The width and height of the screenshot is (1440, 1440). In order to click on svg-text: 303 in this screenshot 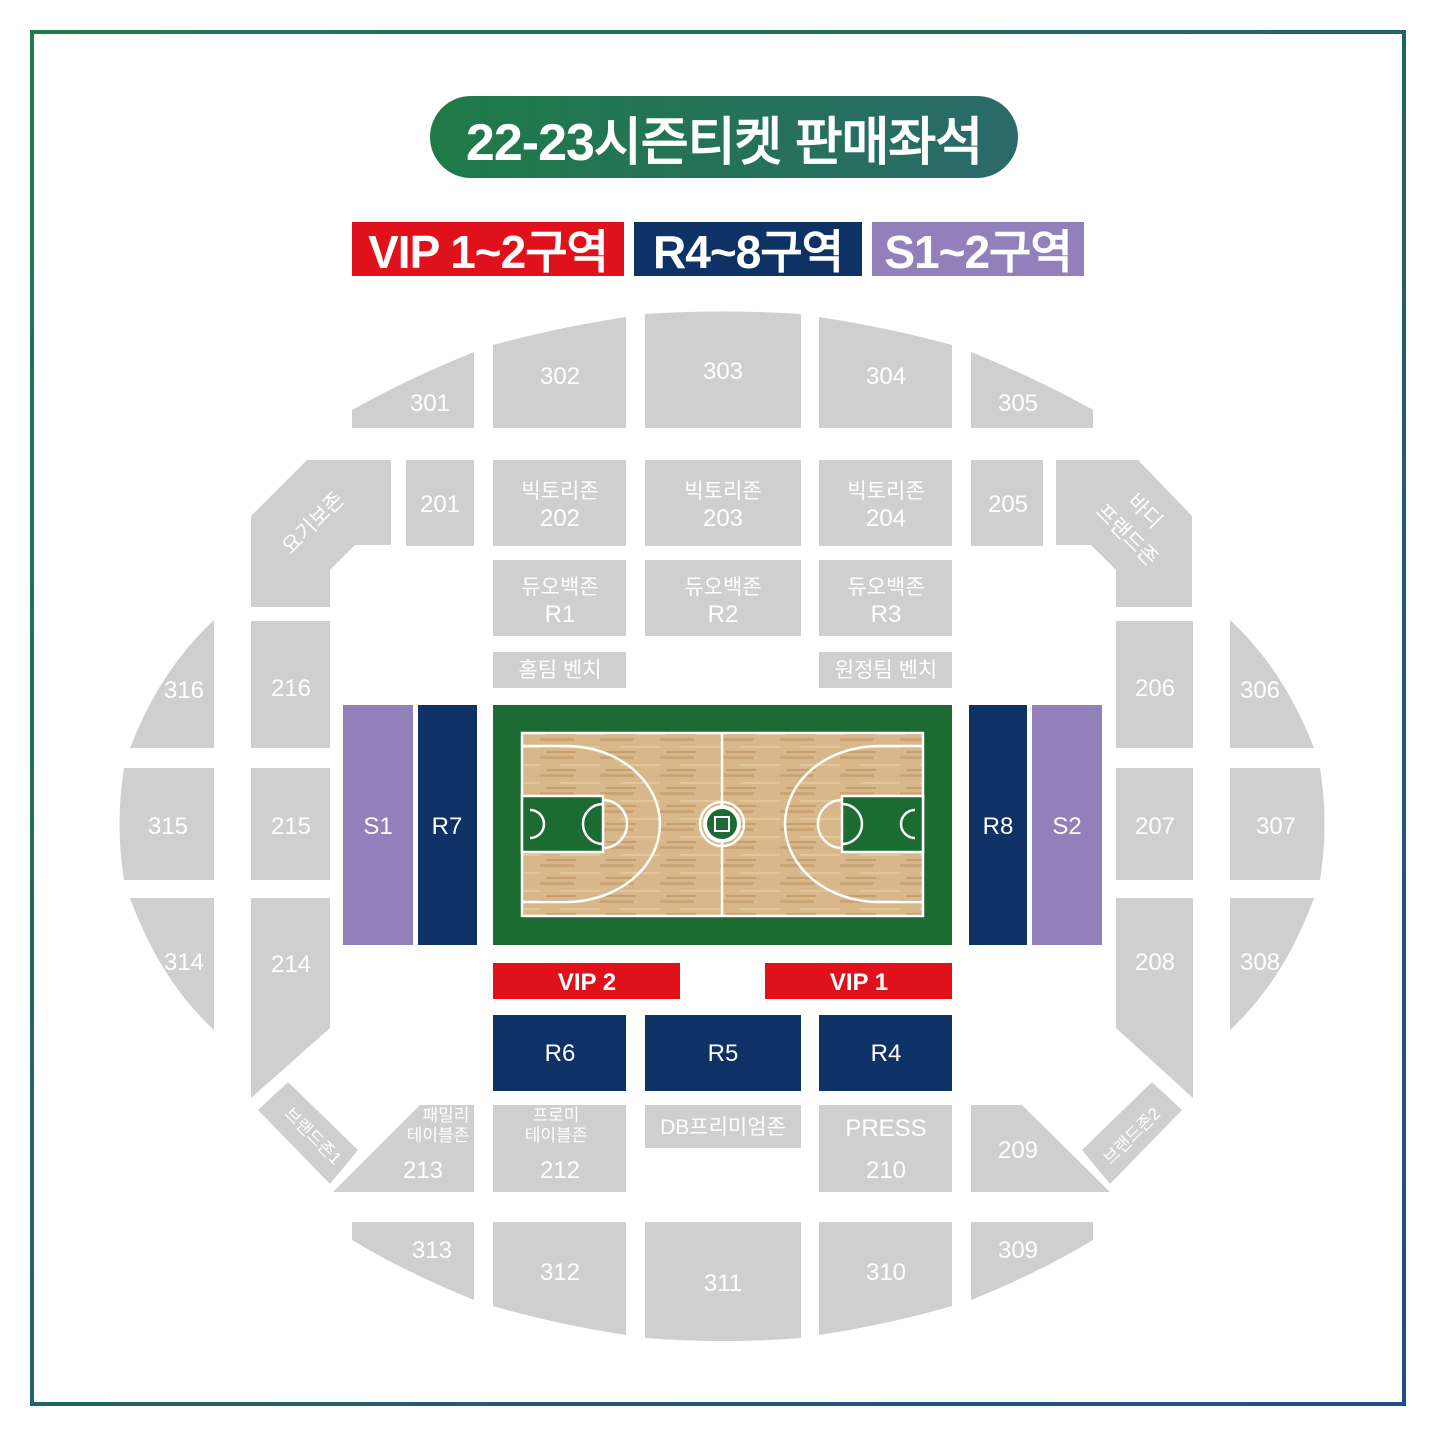, I will do `click(723, 371)`.